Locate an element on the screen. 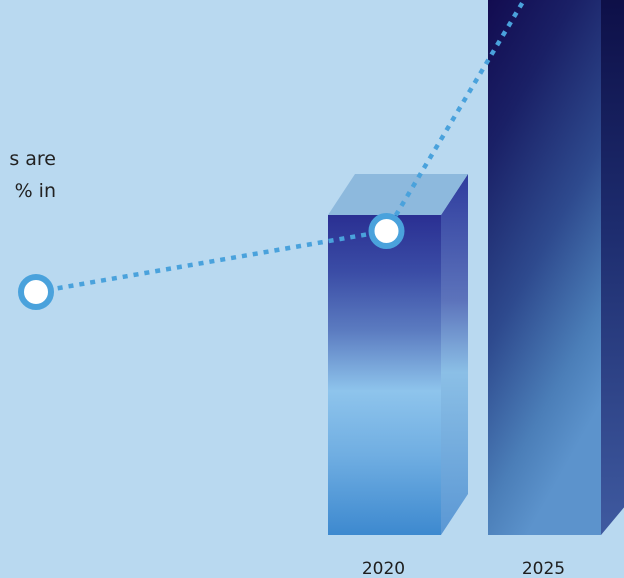  caption-line-2: % in is located at coordinates (35, 191).